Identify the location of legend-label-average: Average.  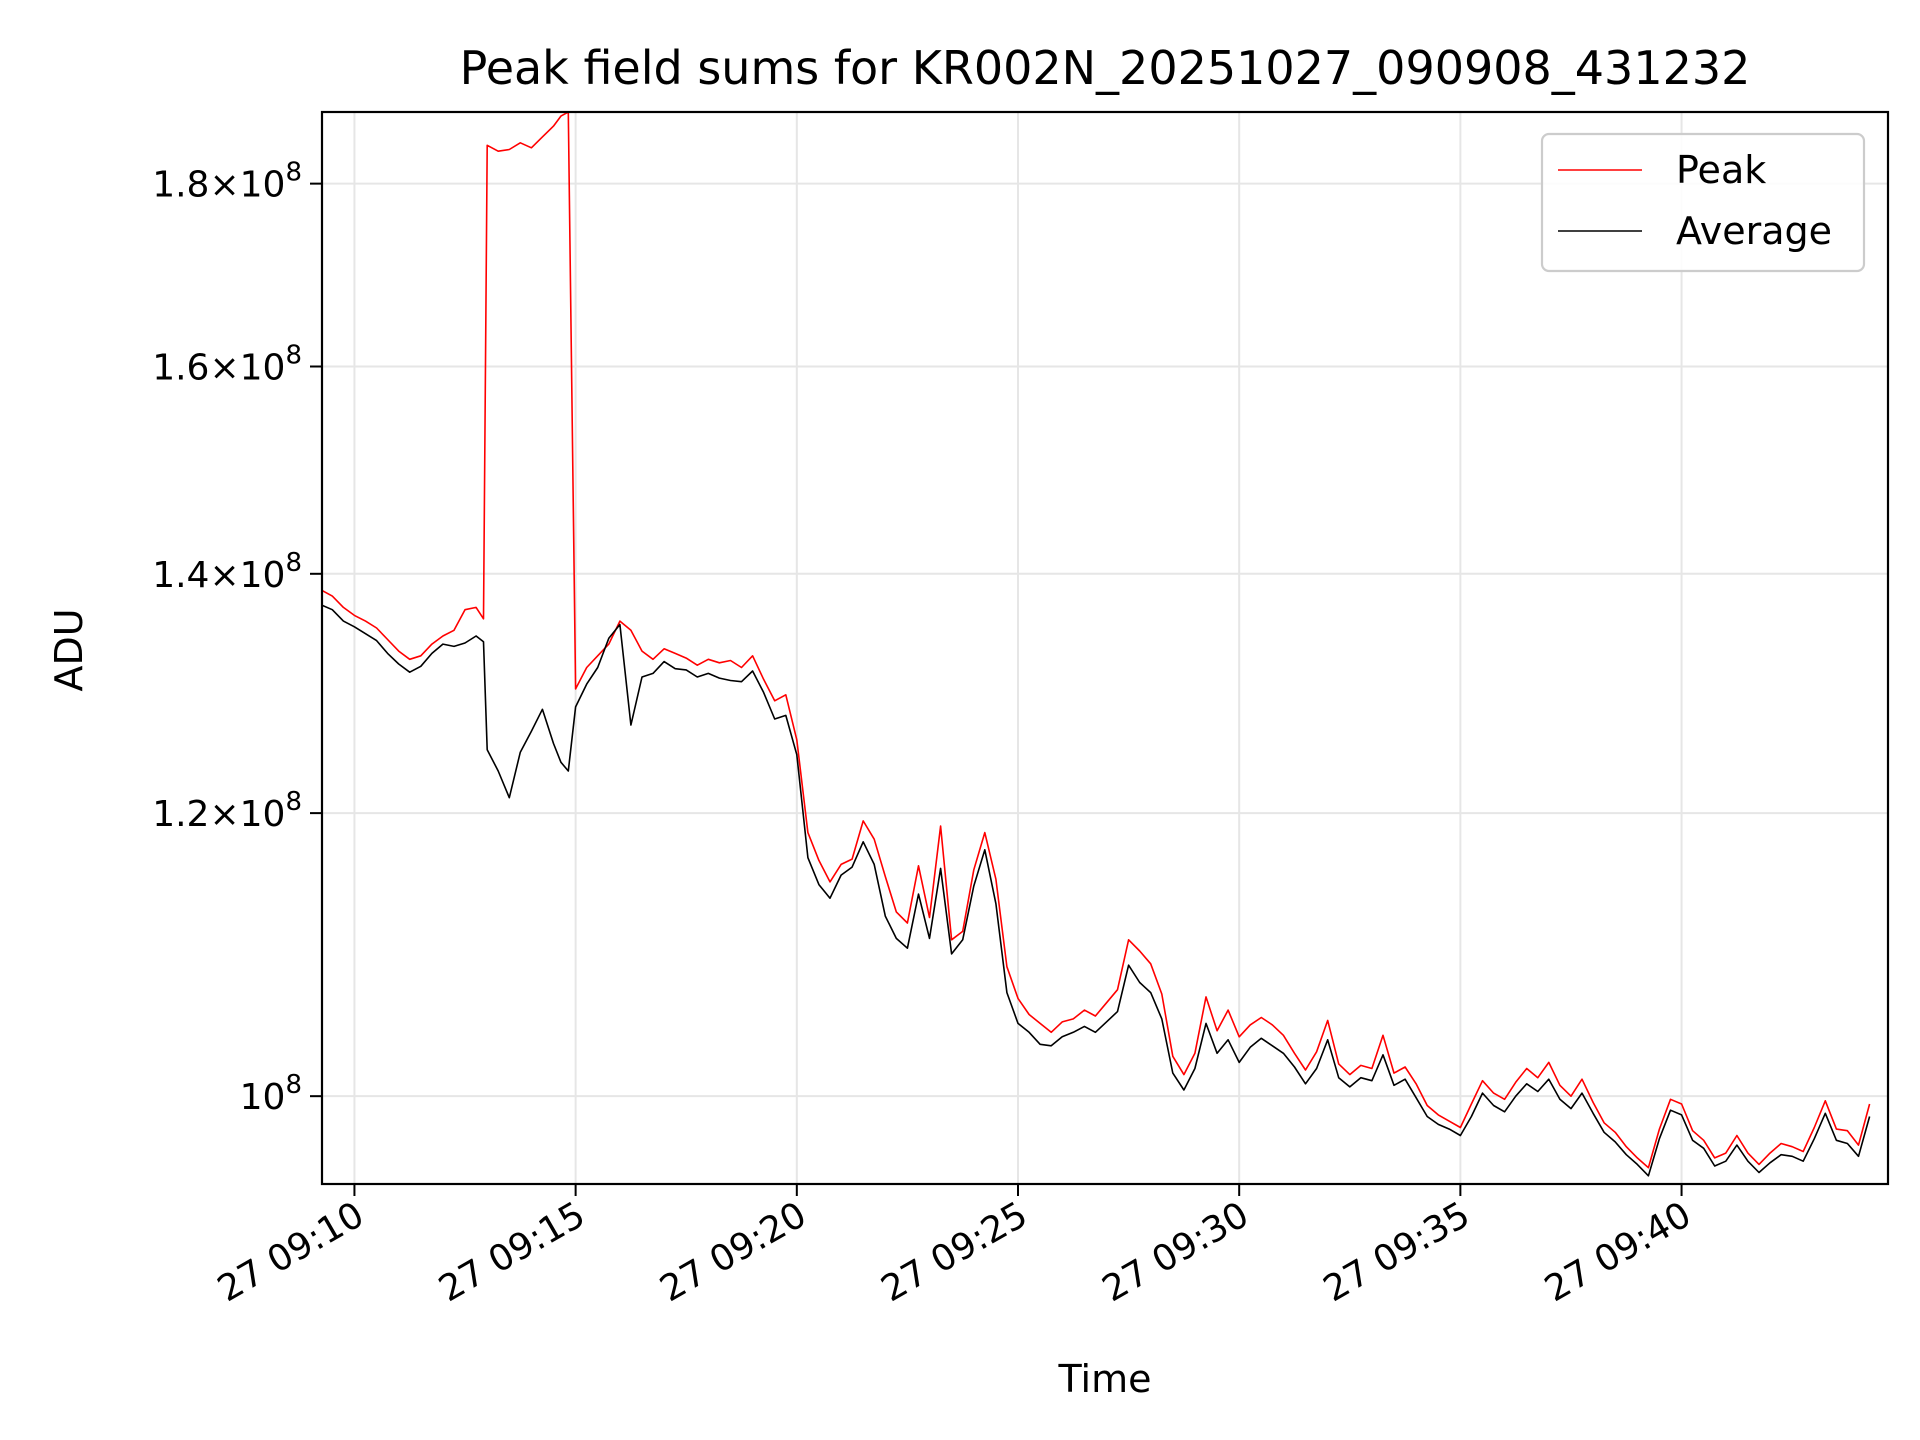
(1754, 231).